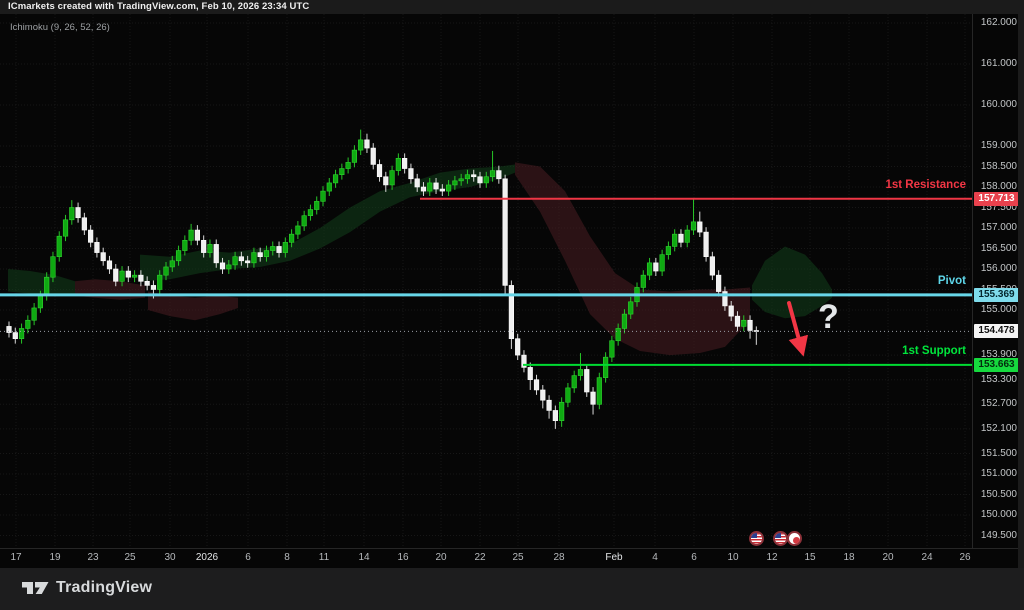 The image size is (1024, 610). What do you see at coordinates (324, 557) in the screenshot?
I see `time-axis-label: 11` at bounding box center [324, 557].